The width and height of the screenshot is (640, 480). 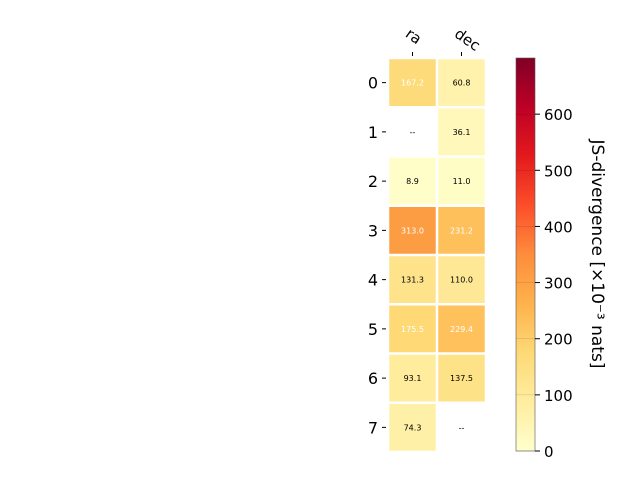 What do you see at coordinates (373, 83) in the screenshot?
I see `row-label: 0` at bounding box center [373, 83].